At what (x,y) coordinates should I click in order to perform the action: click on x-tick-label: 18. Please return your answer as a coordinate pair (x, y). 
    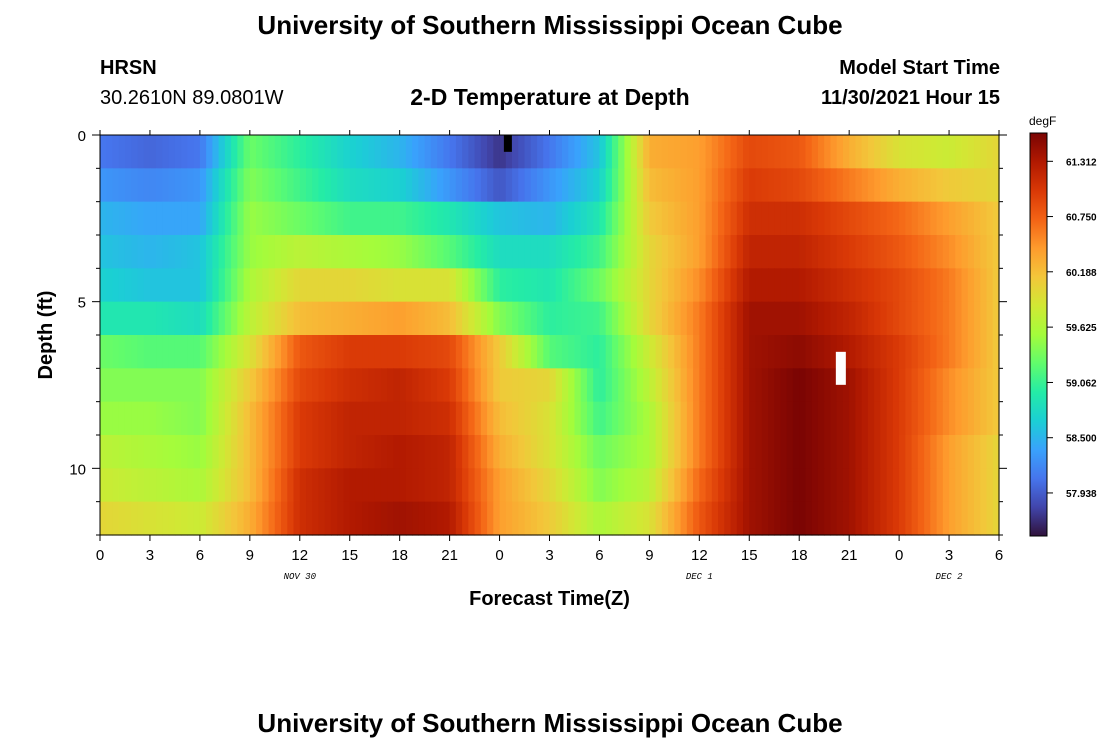
    Looking at the image, I should click on (399, 555).